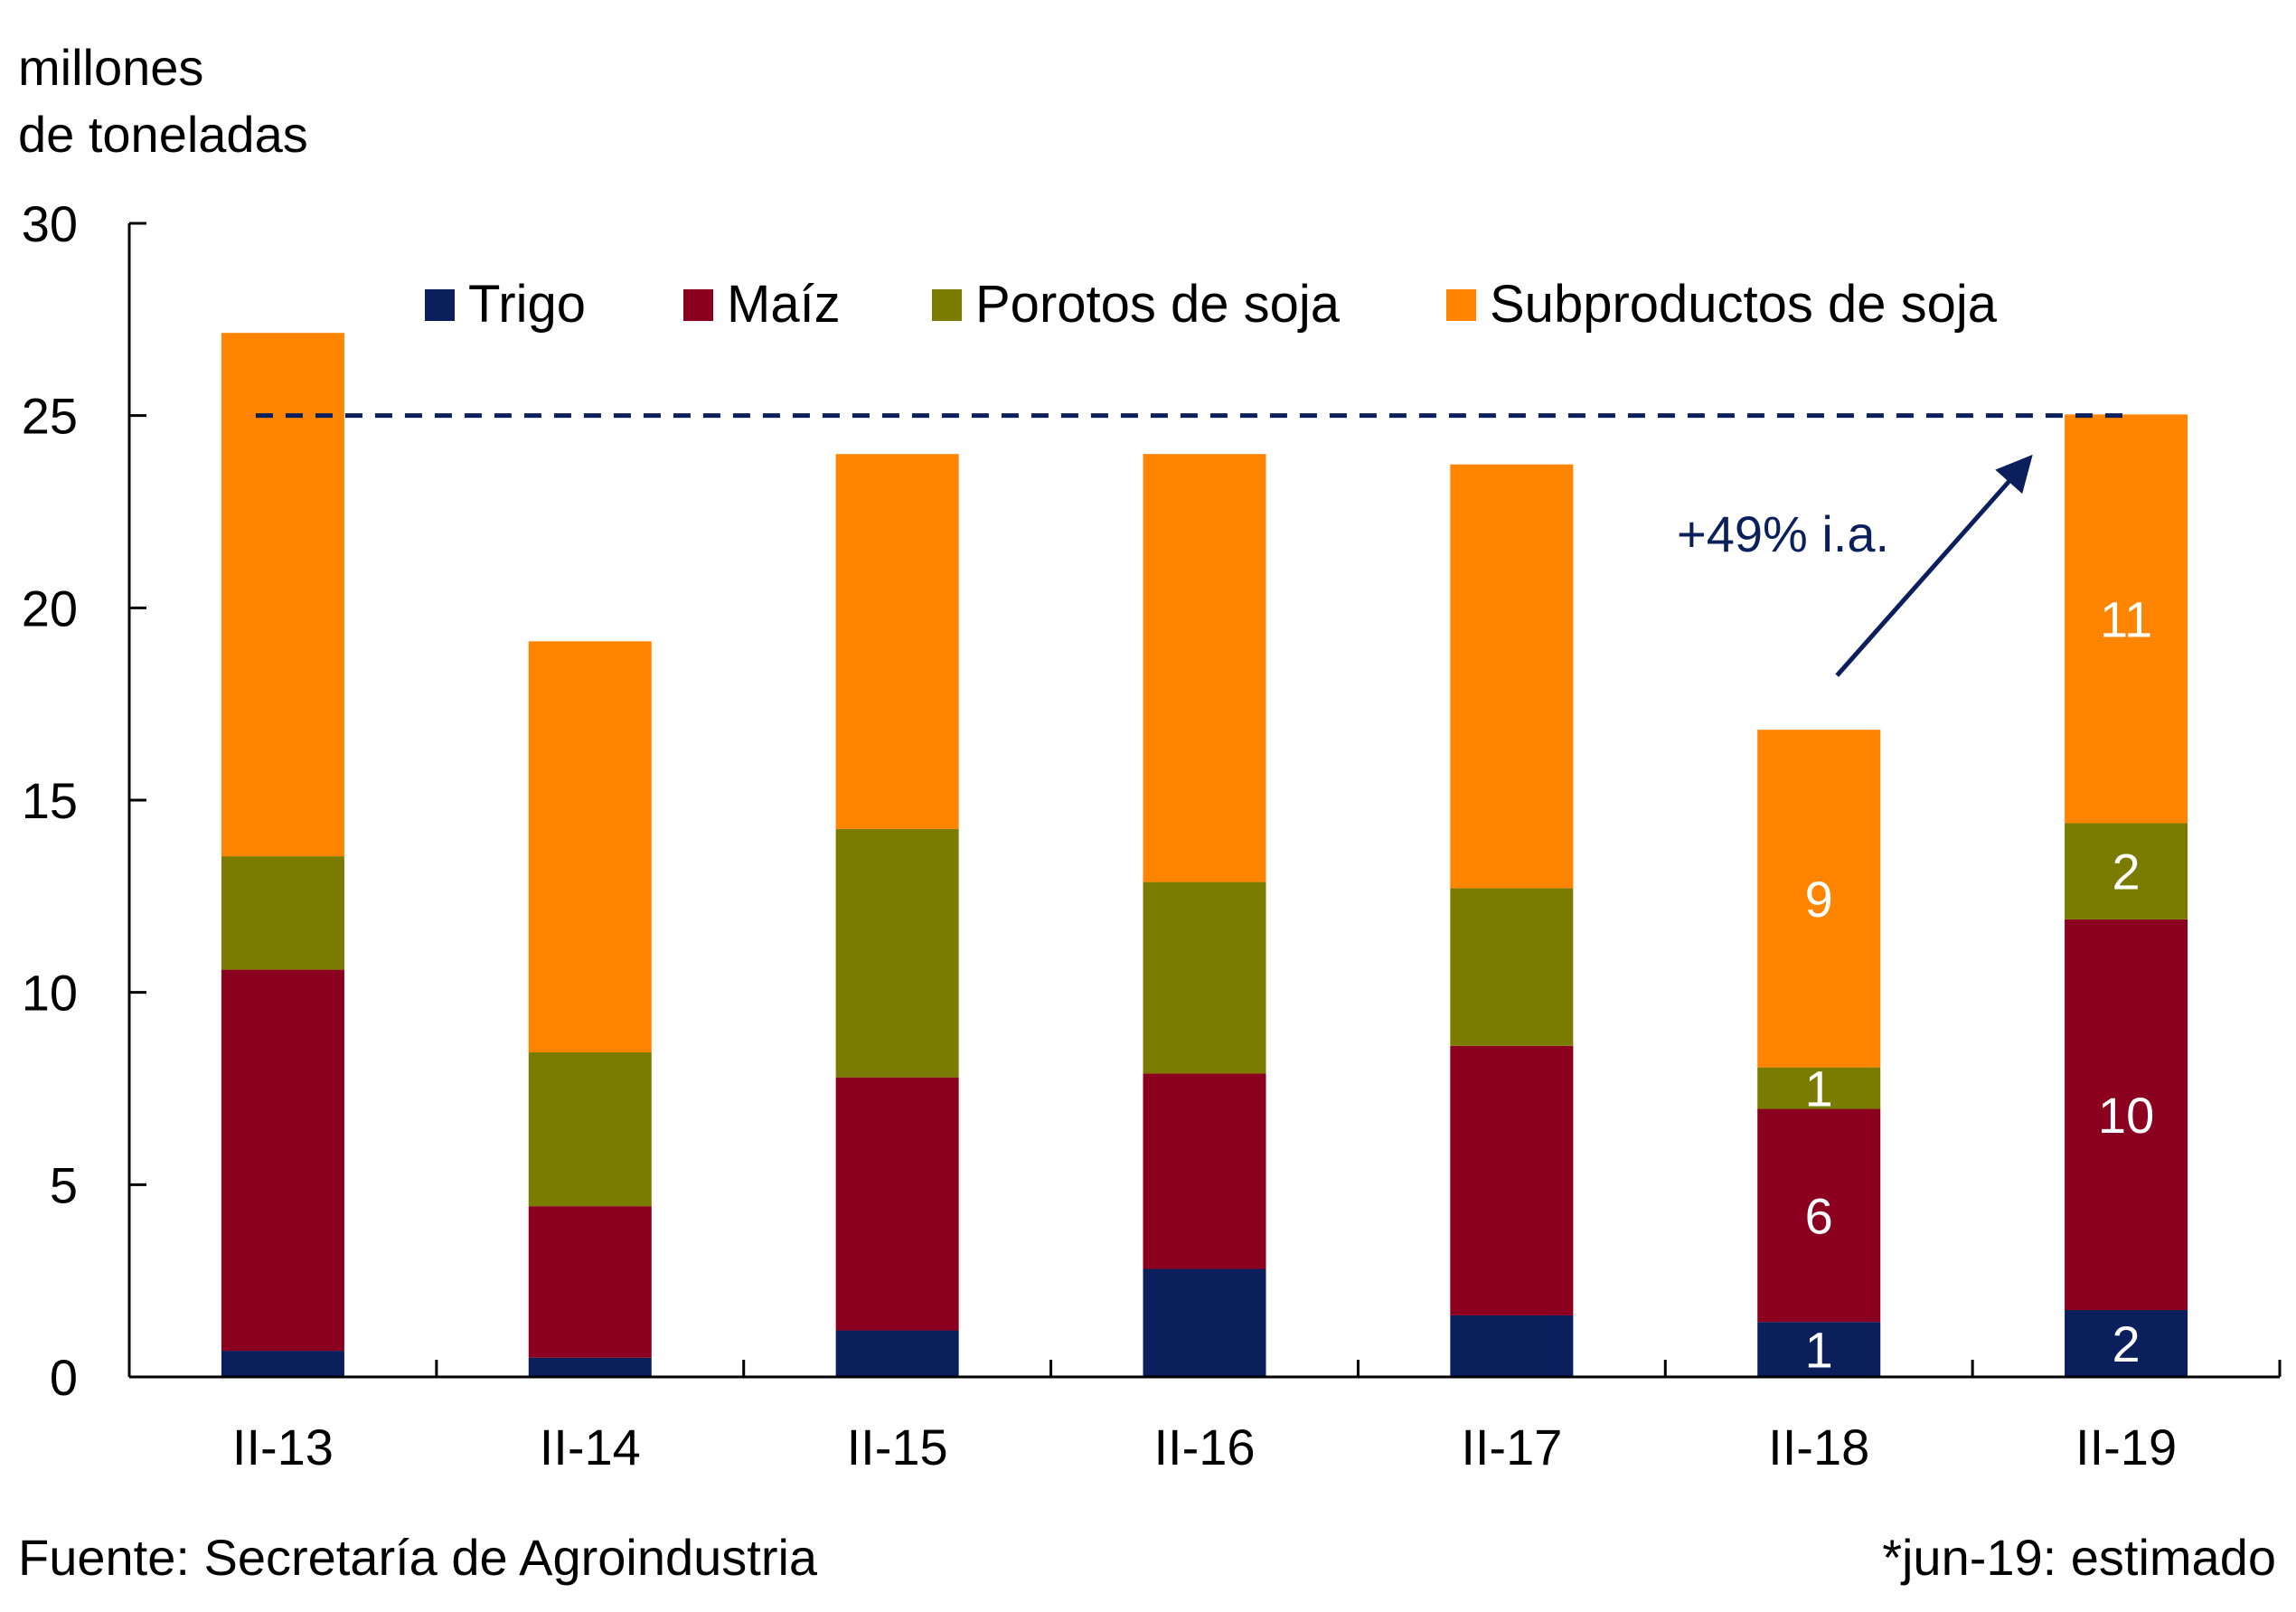 The height and width of the screenshot is (1612, 2296). I want to click on data-label: 10, so click(2126, 1115).